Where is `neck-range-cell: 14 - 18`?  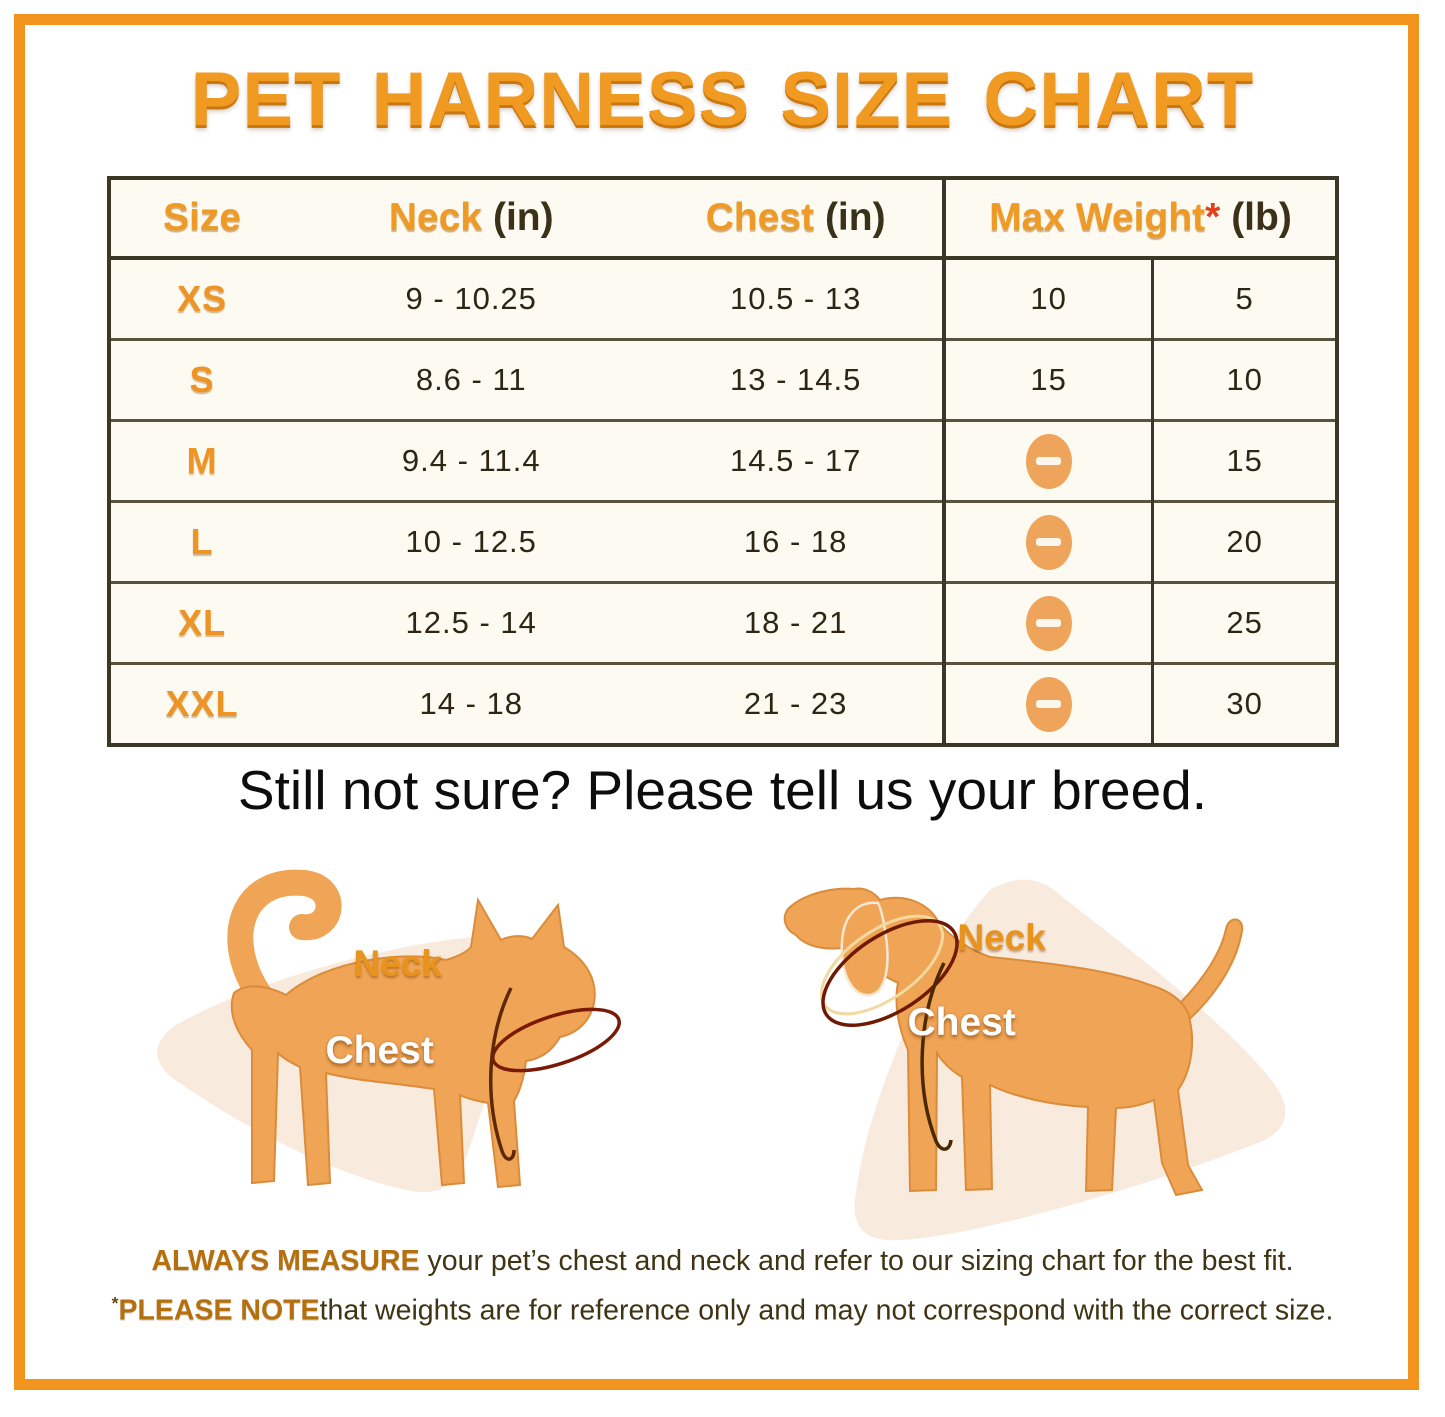 neck-range-cell: 14 - 18 is located at coordinates (471, 703).